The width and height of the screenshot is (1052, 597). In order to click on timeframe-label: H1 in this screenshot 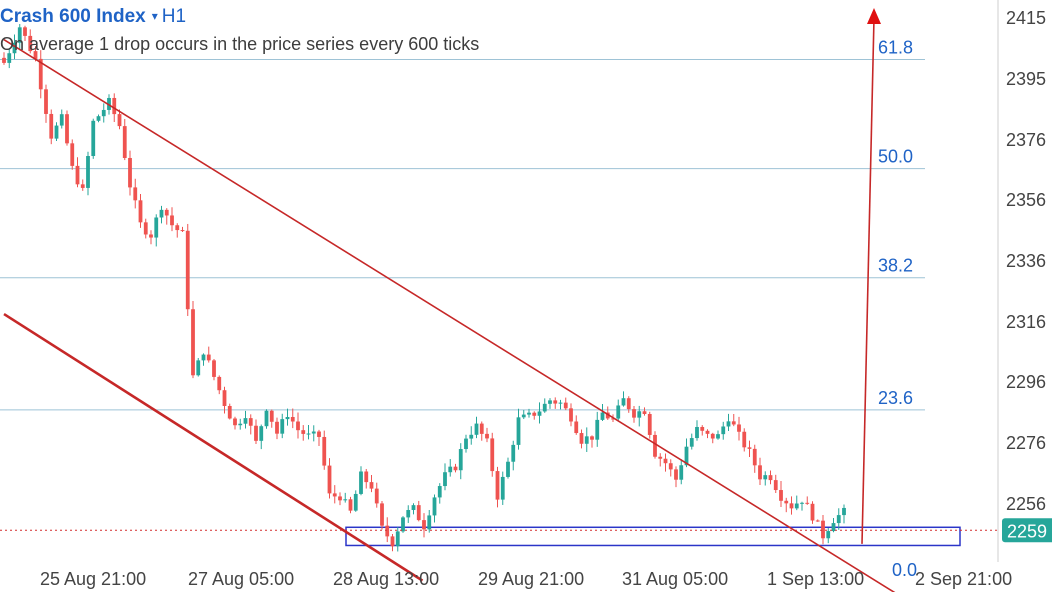, I will do `click(174, 16)`.